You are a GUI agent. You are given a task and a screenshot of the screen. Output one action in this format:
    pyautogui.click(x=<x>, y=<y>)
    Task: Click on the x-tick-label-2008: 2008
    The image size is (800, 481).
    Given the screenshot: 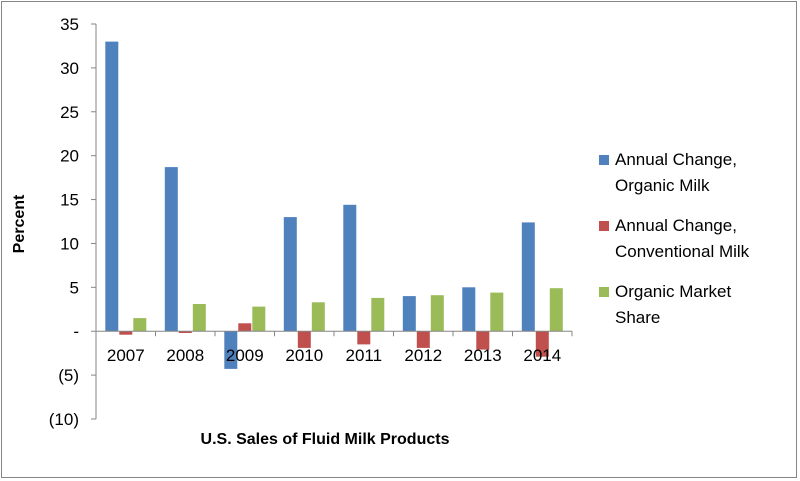 What is the action you would take?
    pyautogui.click(x=185, y=355)
    